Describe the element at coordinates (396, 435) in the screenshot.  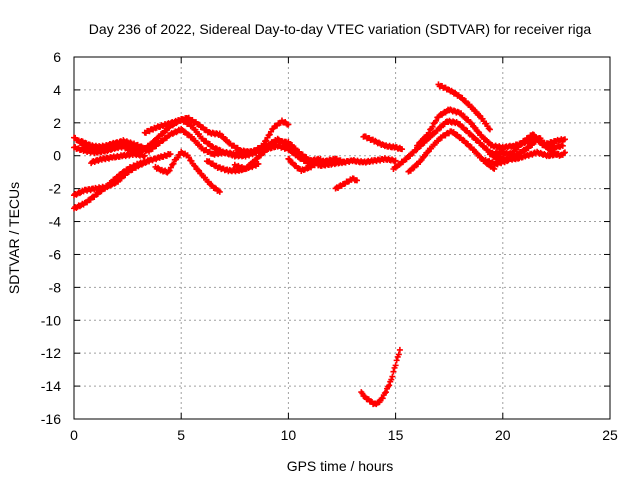
I see `x-tick-label: 15` at that location.